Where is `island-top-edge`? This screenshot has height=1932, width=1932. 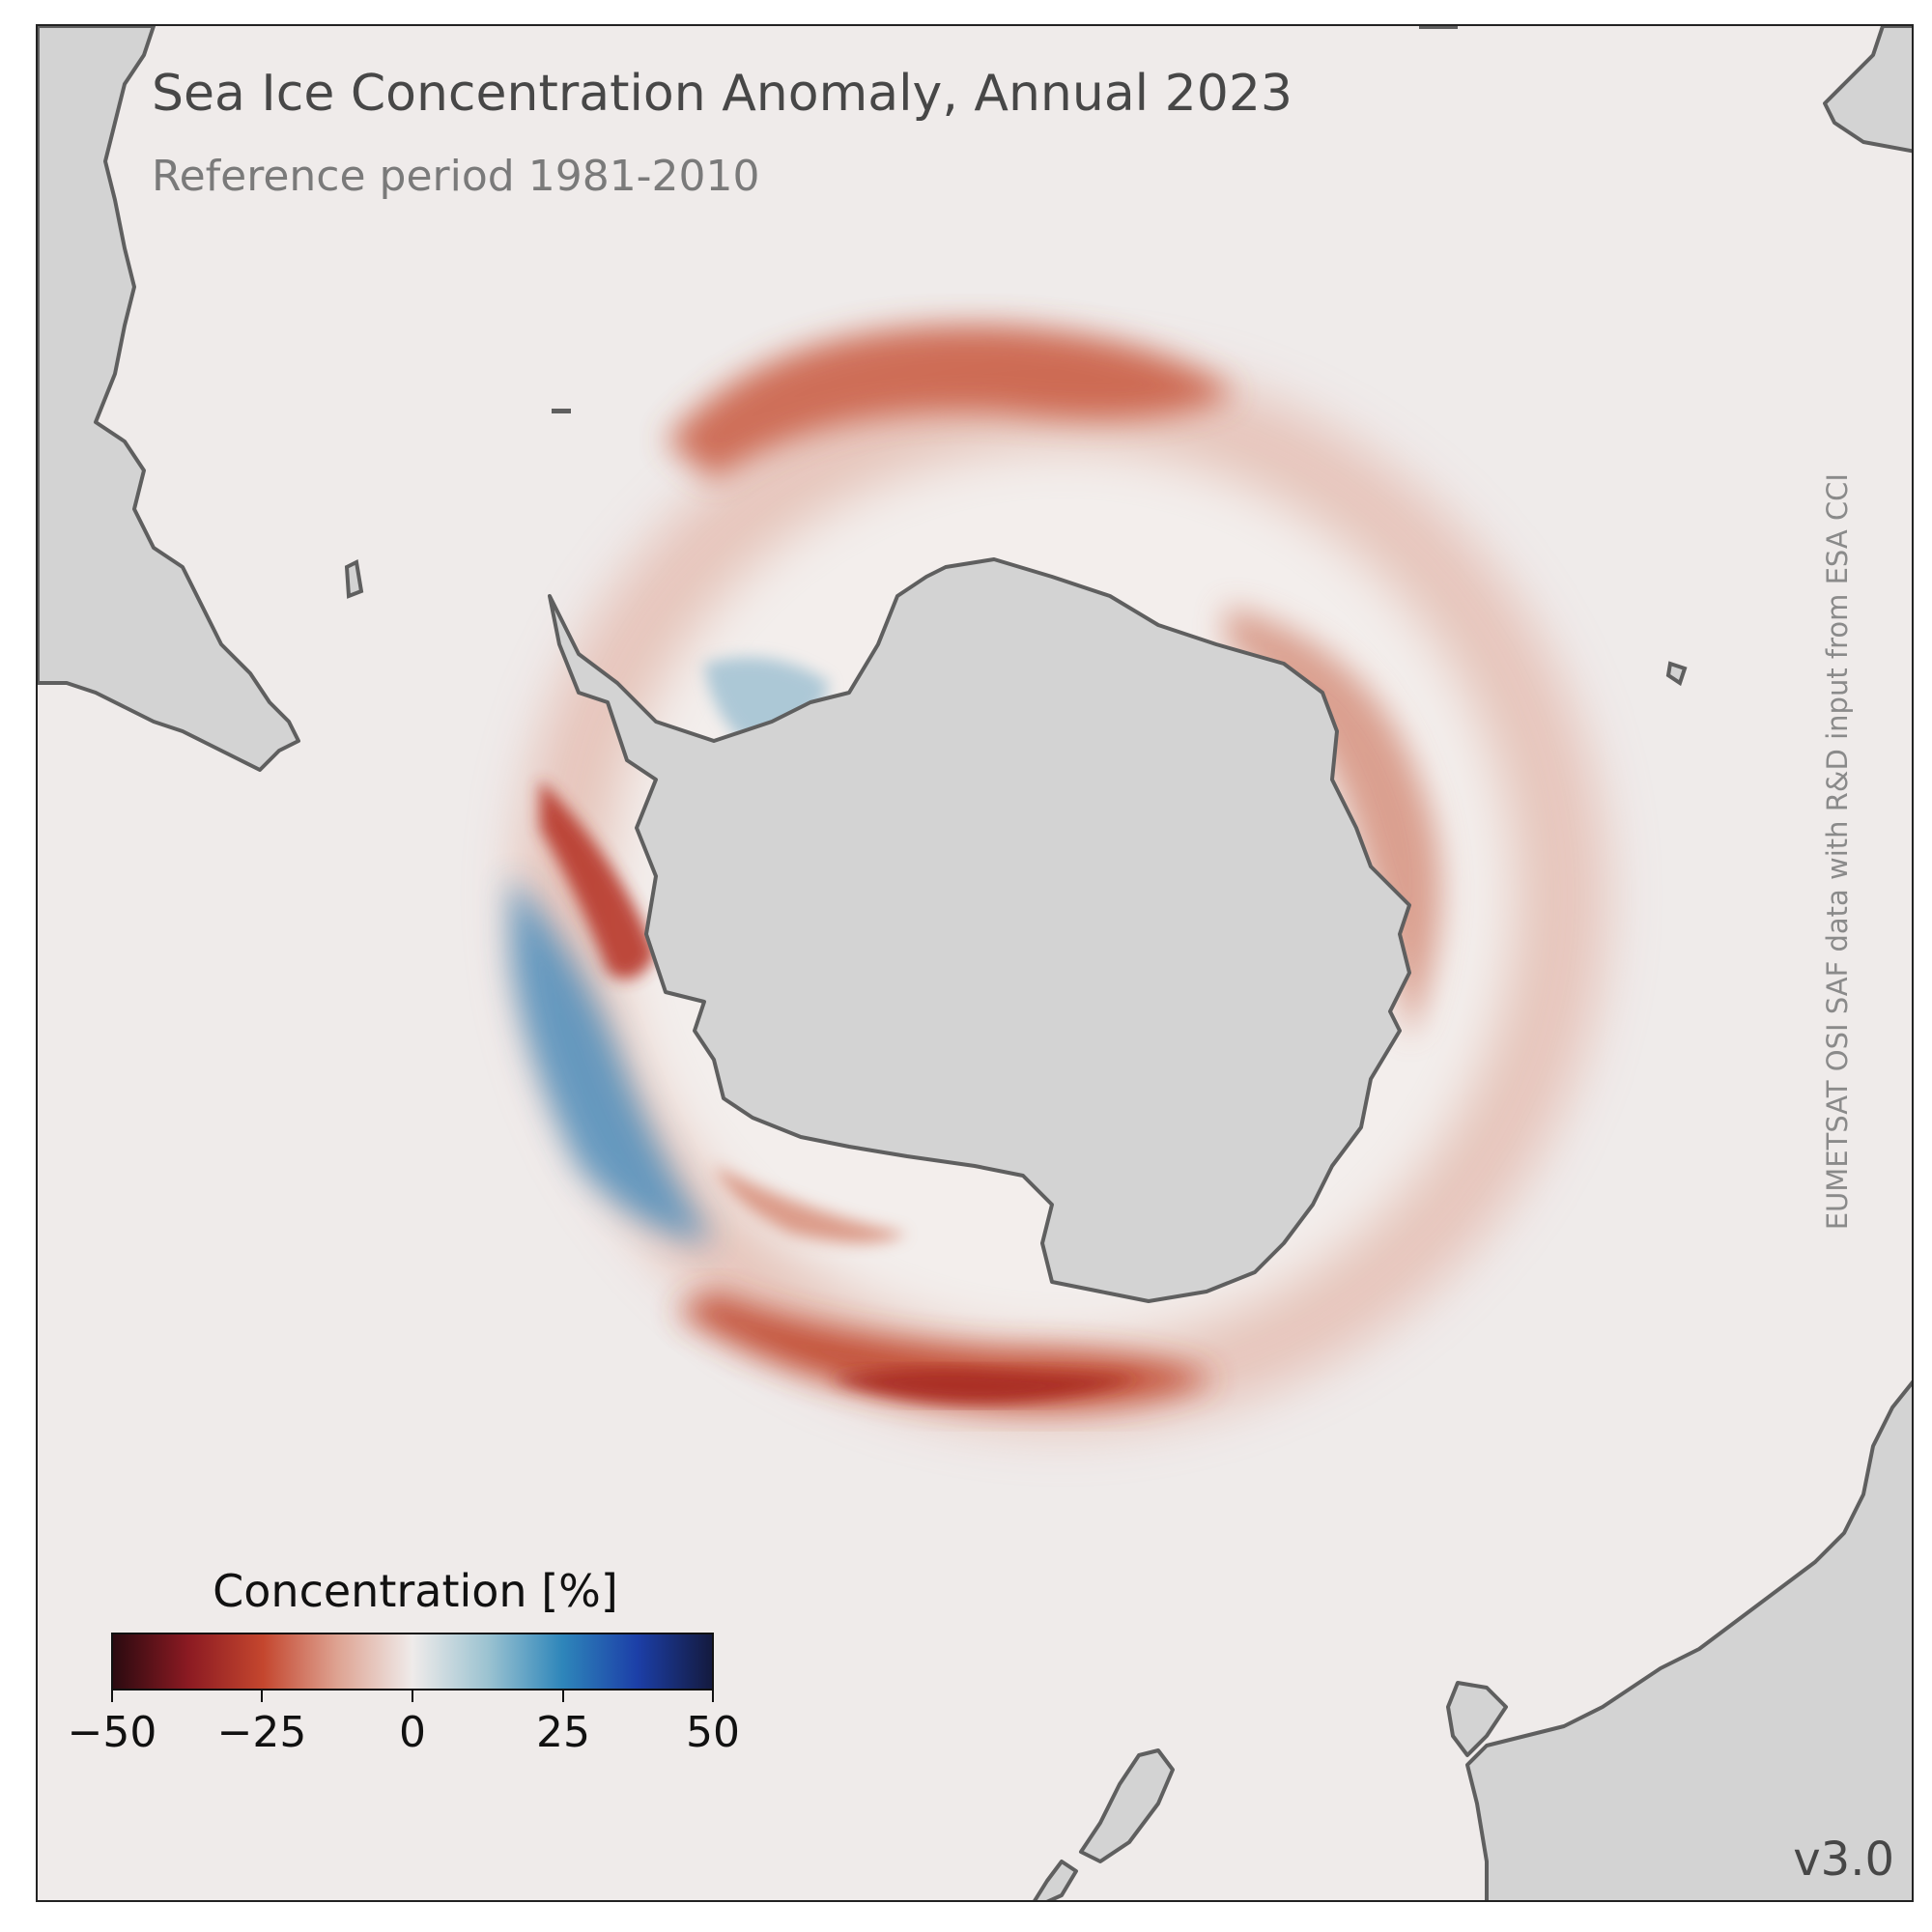
island-top-edge is located at coordinates (1438, 27).